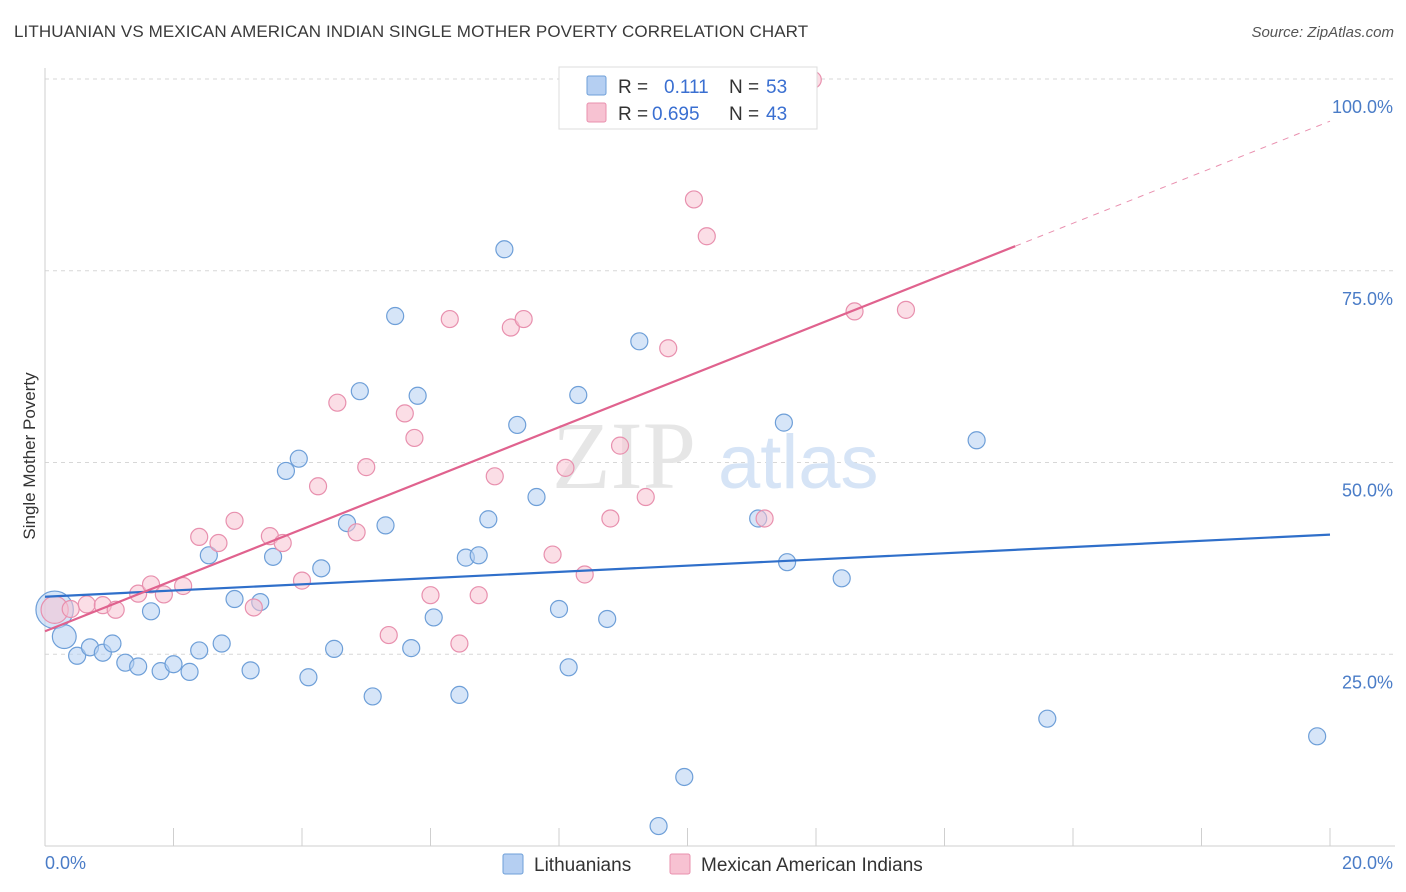  What do you see at coordinates (513, 864) in the screenshot?
I see `series-legend-swatch-lithuanians` at bounding box center [513, 864].